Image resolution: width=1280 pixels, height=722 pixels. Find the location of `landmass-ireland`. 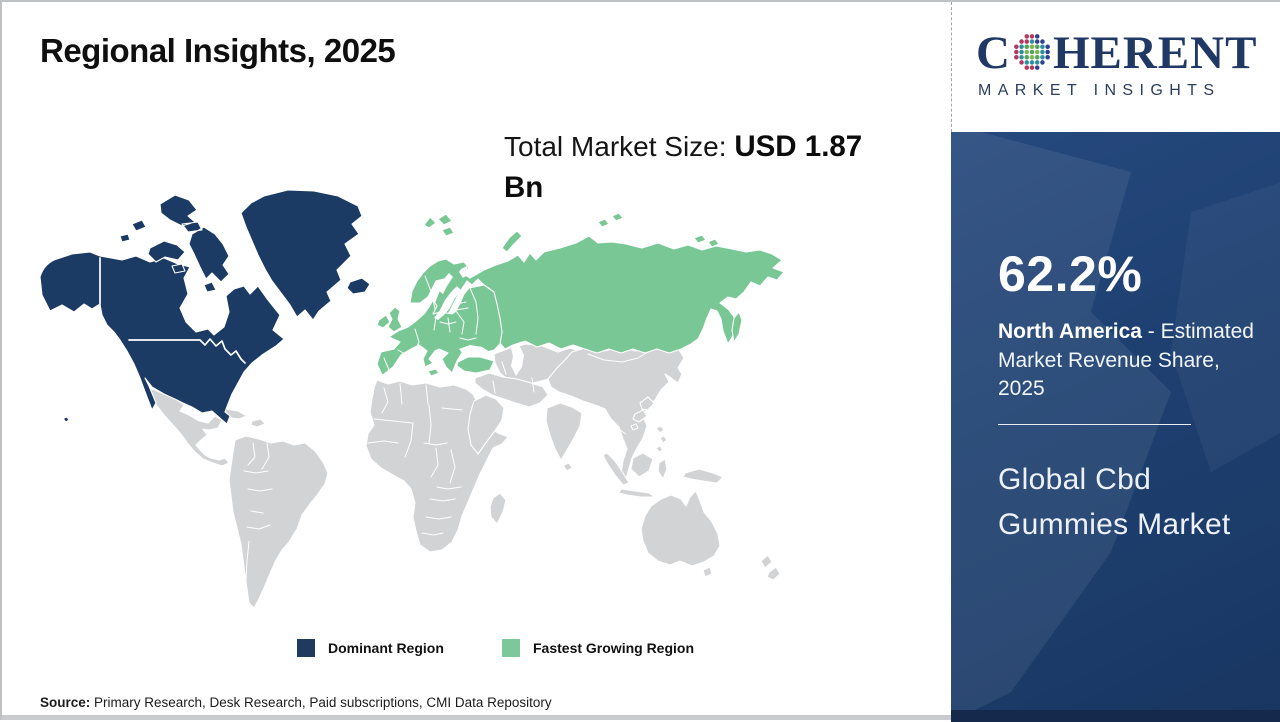

landmass-ireland is located at coordinates (383, 321).